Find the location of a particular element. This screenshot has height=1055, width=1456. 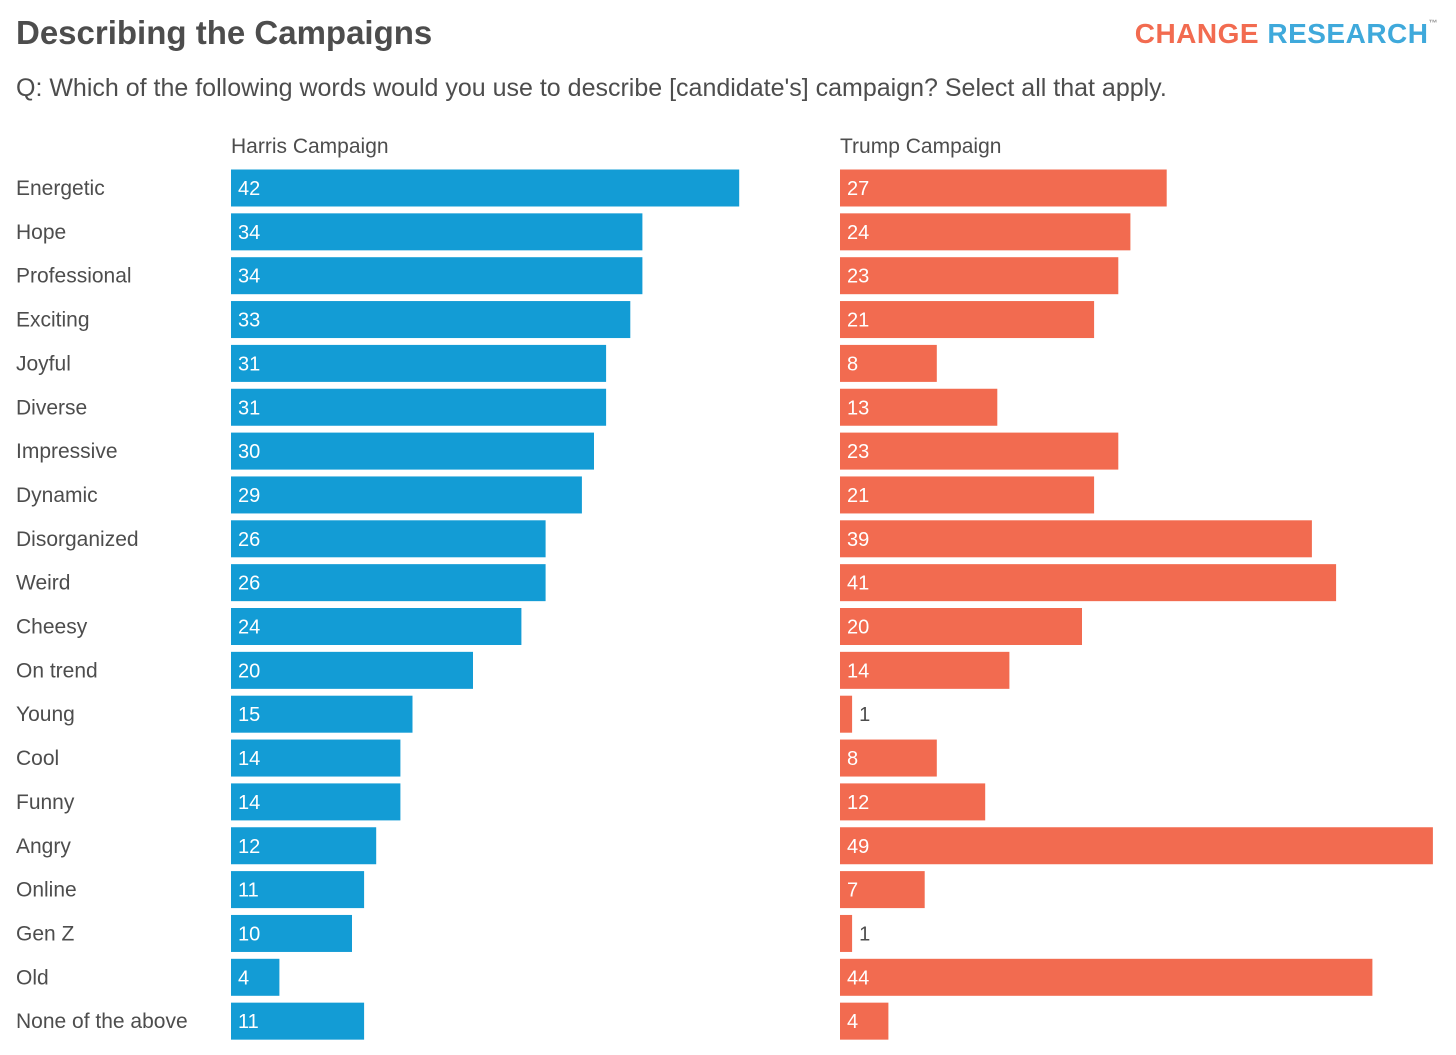

category-label: Energetic is located at coordinates (60, 188).